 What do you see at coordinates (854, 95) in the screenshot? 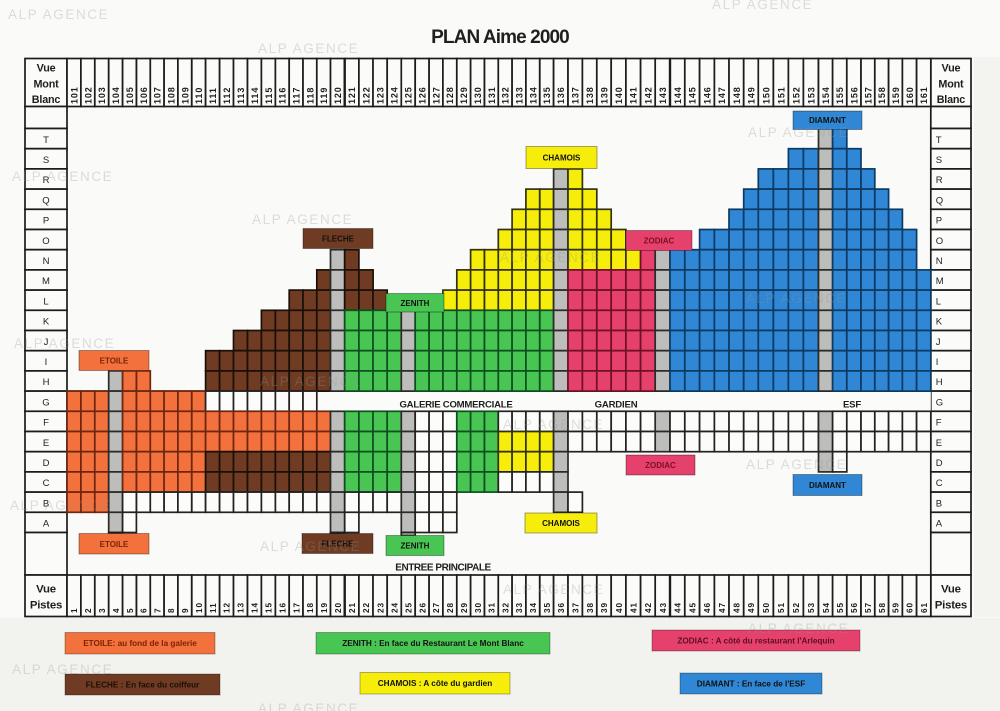
I see `svg-text: 156` at bounding box center [854, 95].